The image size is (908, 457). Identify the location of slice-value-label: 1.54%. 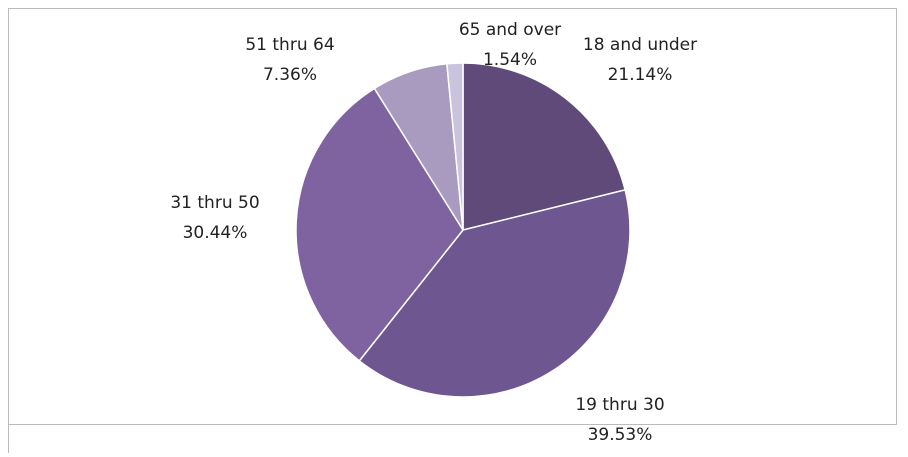
(510, 60).